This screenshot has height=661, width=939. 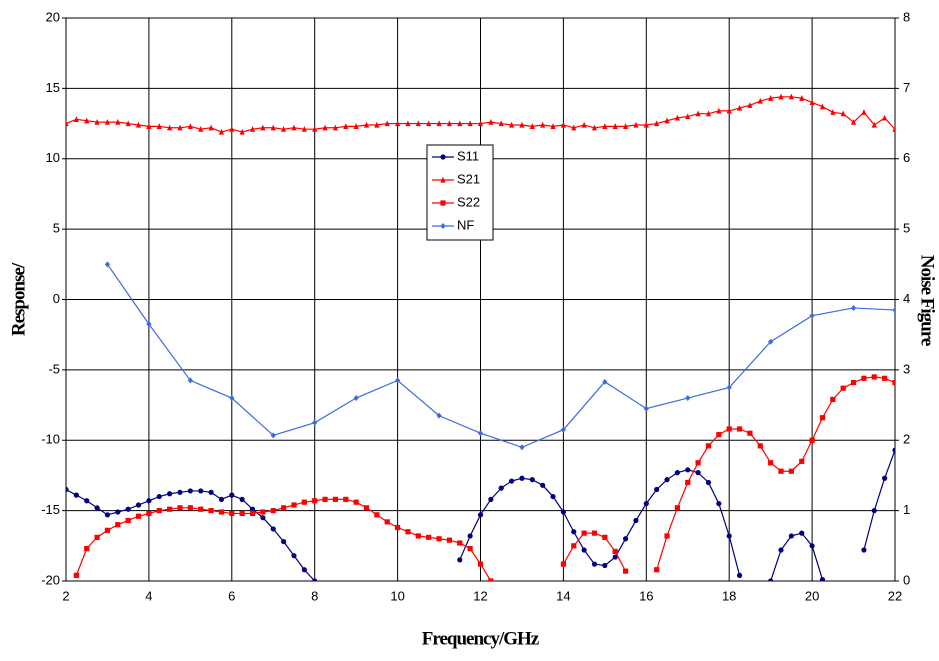 I want to click on y2-tick-label: 2, so click(x=906, y=439).